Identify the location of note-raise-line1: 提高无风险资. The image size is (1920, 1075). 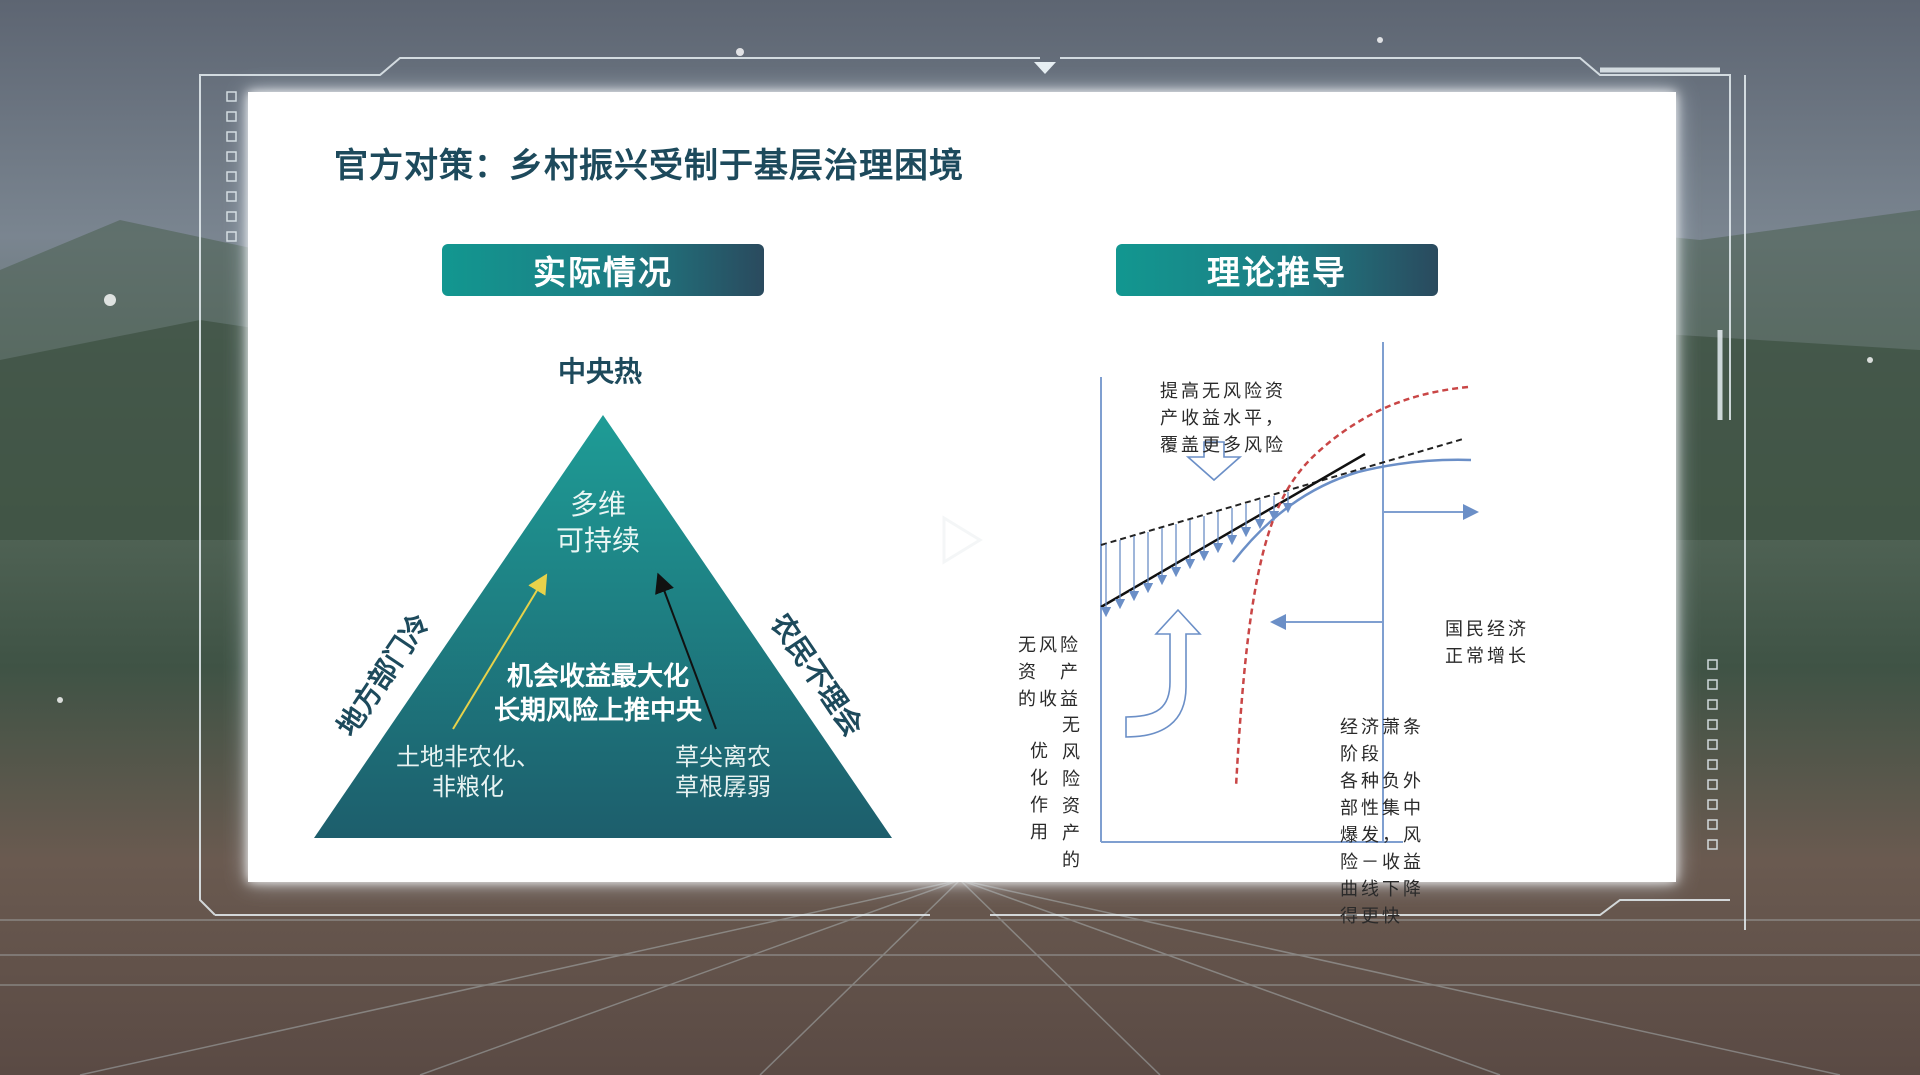
(1223, 391).